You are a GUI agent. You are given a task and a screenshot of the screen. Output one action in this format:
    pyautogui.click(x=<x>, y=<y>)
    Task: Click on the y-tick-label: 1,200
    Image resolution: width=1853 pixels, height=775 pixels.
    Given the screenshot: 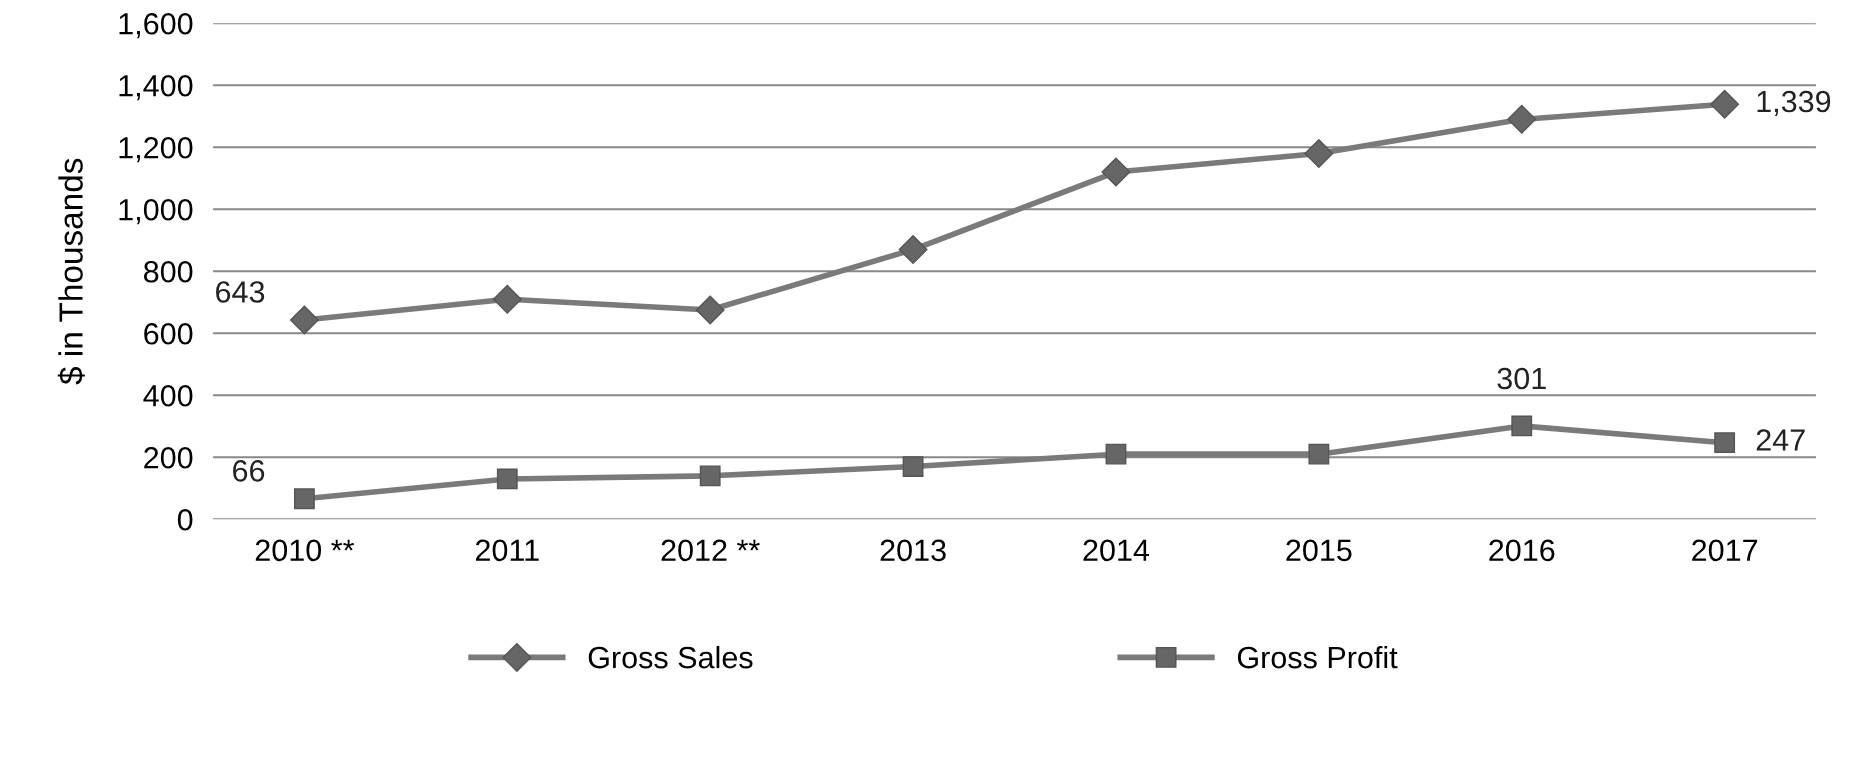 What is the action you would take?
    pyautogui.click(x=156, y=149)
    